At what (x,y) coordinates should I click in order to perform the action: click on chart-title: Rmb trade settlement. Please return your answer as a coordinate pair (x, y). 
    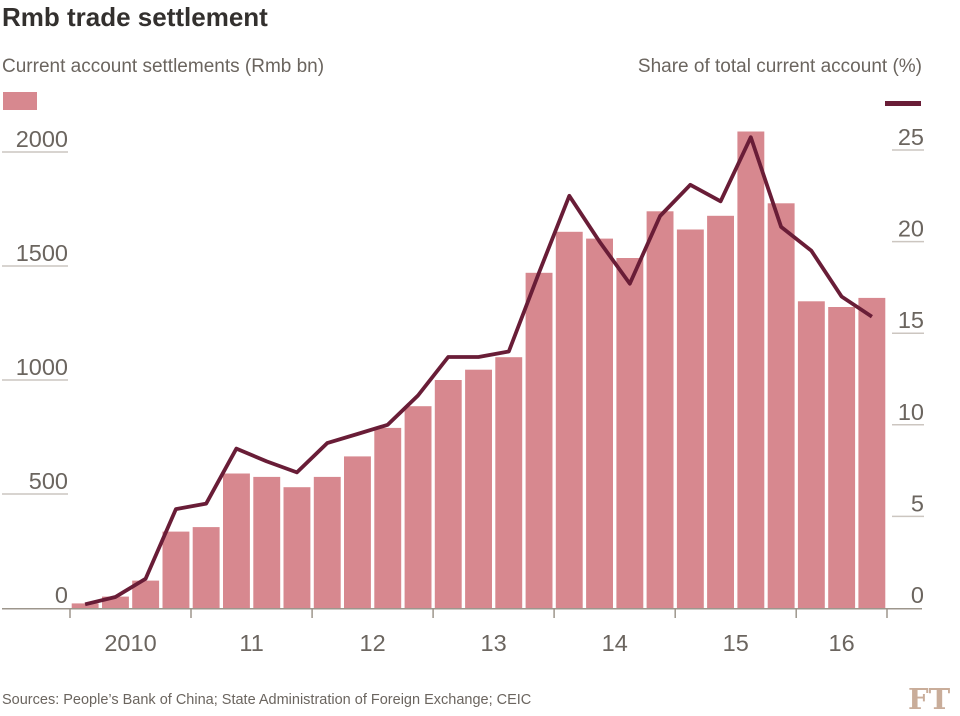
    Looking at the image, I should click on (135, 17).